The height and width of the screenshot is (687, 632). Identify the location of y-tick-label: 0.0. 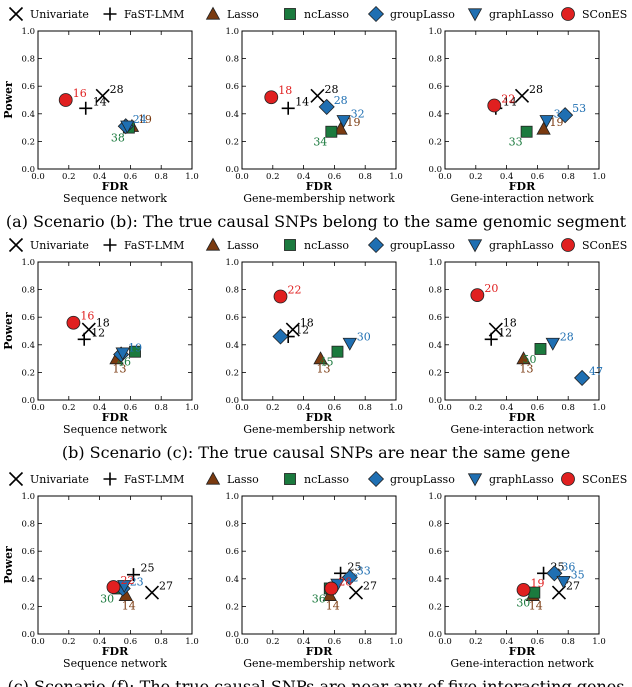
(435, 401).